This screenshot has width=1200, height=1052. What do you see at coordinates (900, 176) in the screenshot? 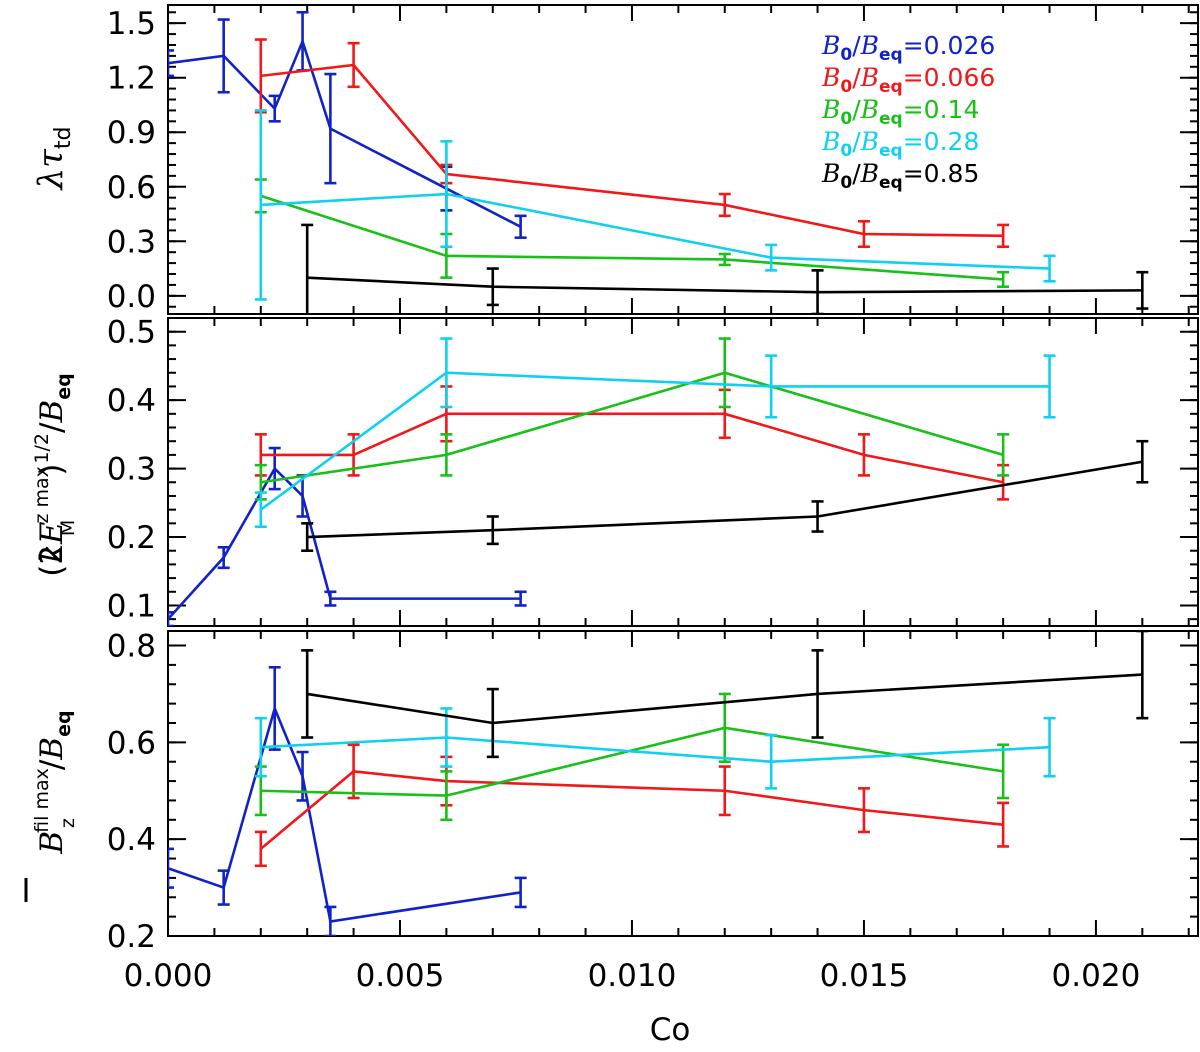
I see `legend-entry-4: B0/Beq=0.85` at bounding box center [900, 176].